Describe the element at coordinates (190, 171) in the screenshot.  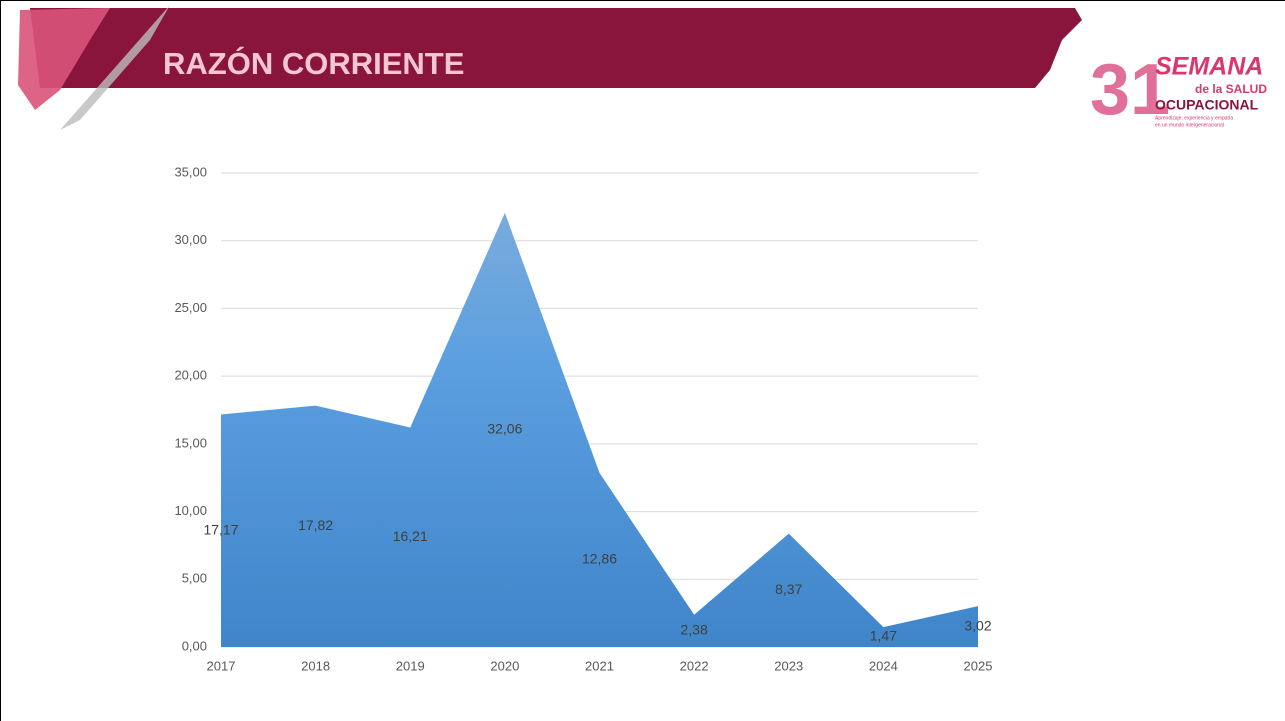
I see `y-tick-label: 35,00` at that location.